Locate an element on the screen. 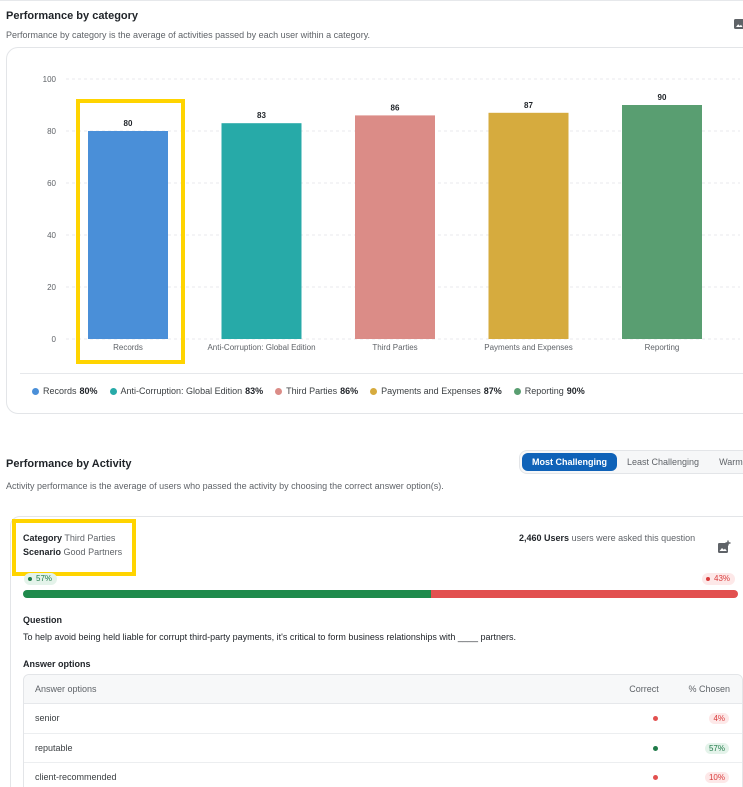 The height and width of the screenshot is (787, 743). chosen-pct-badge: 10% is located at coordinates (716, 777).